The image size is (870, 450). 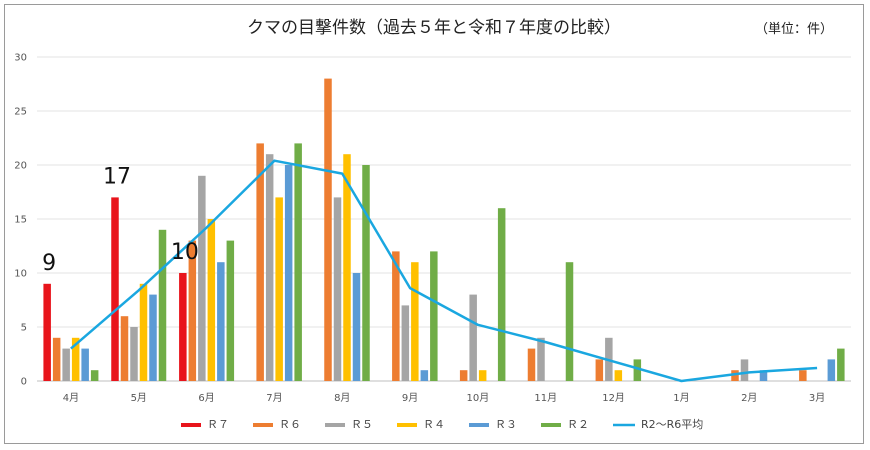 What do you see at coordinates (506, 424) in the screenshot?
I see `legend-label-Ｒ３: Ｒ３` at bounding box center [506, 424].